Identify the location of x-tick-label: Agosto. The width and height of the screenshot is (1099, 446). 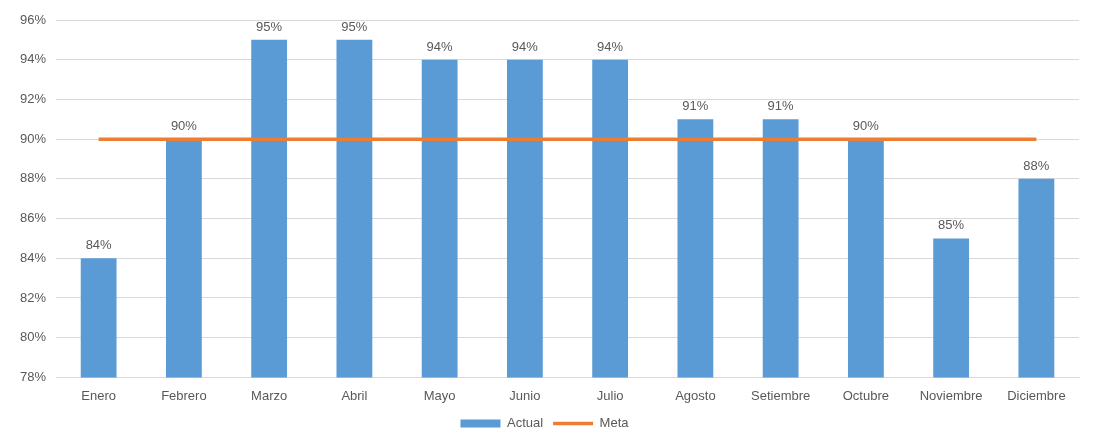
(695, 395).